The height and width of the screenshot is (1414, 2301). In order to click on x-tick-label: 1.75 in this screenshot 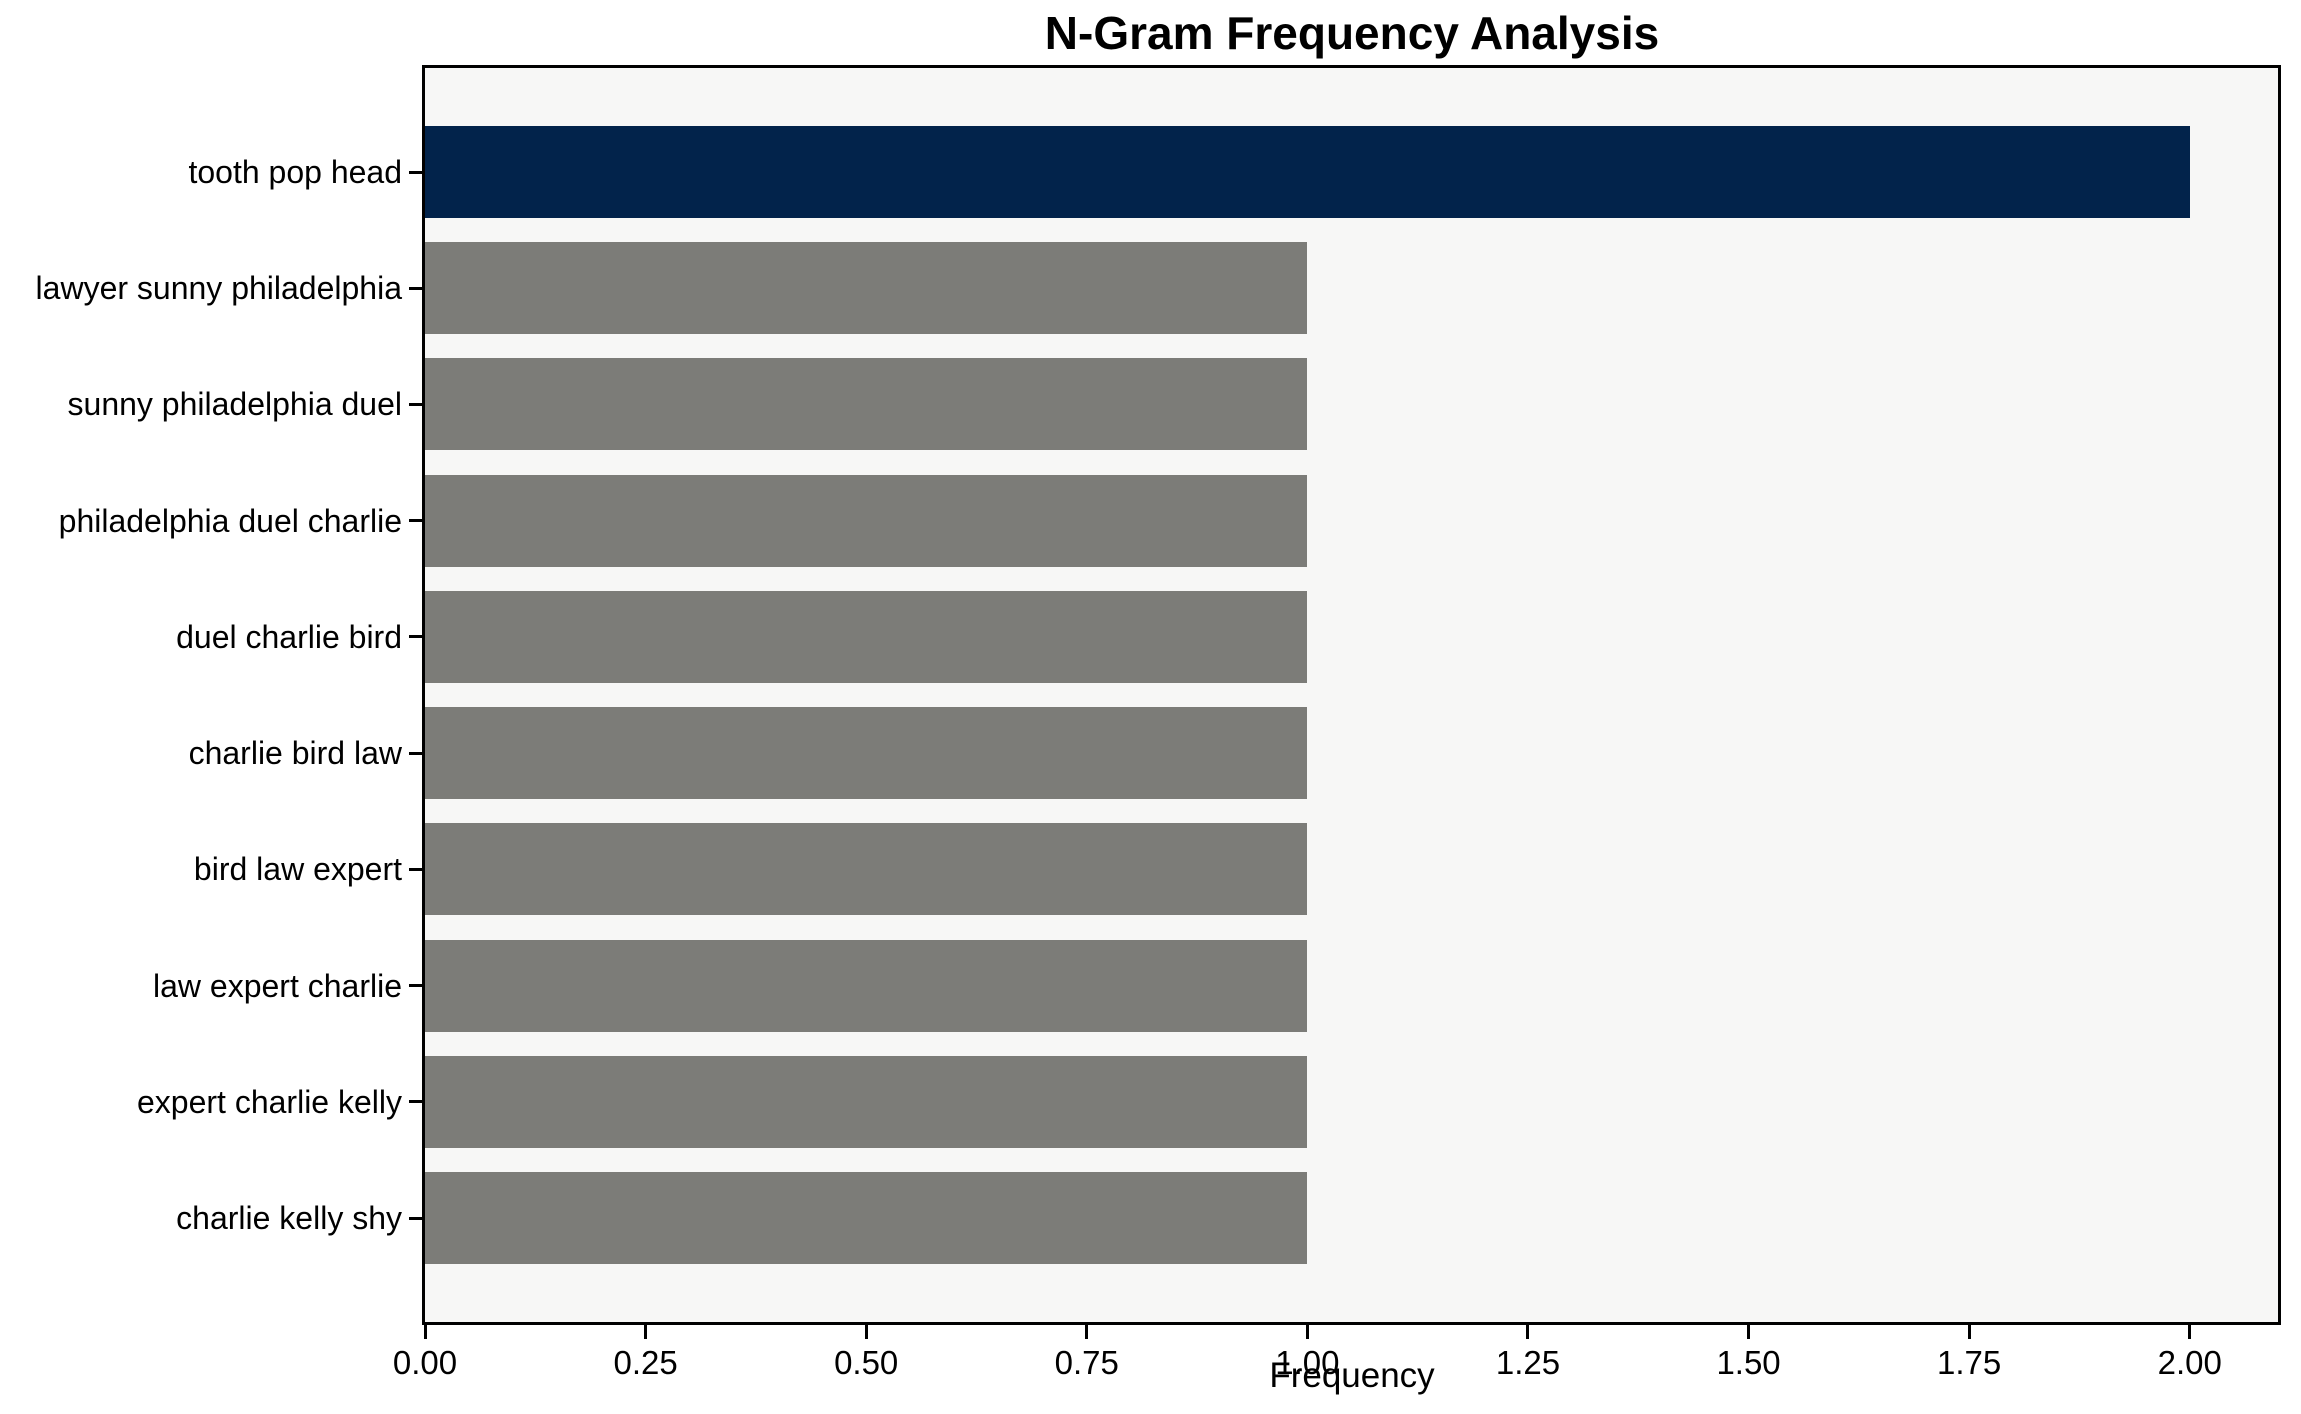, I will do `click(1969, 1362)`.